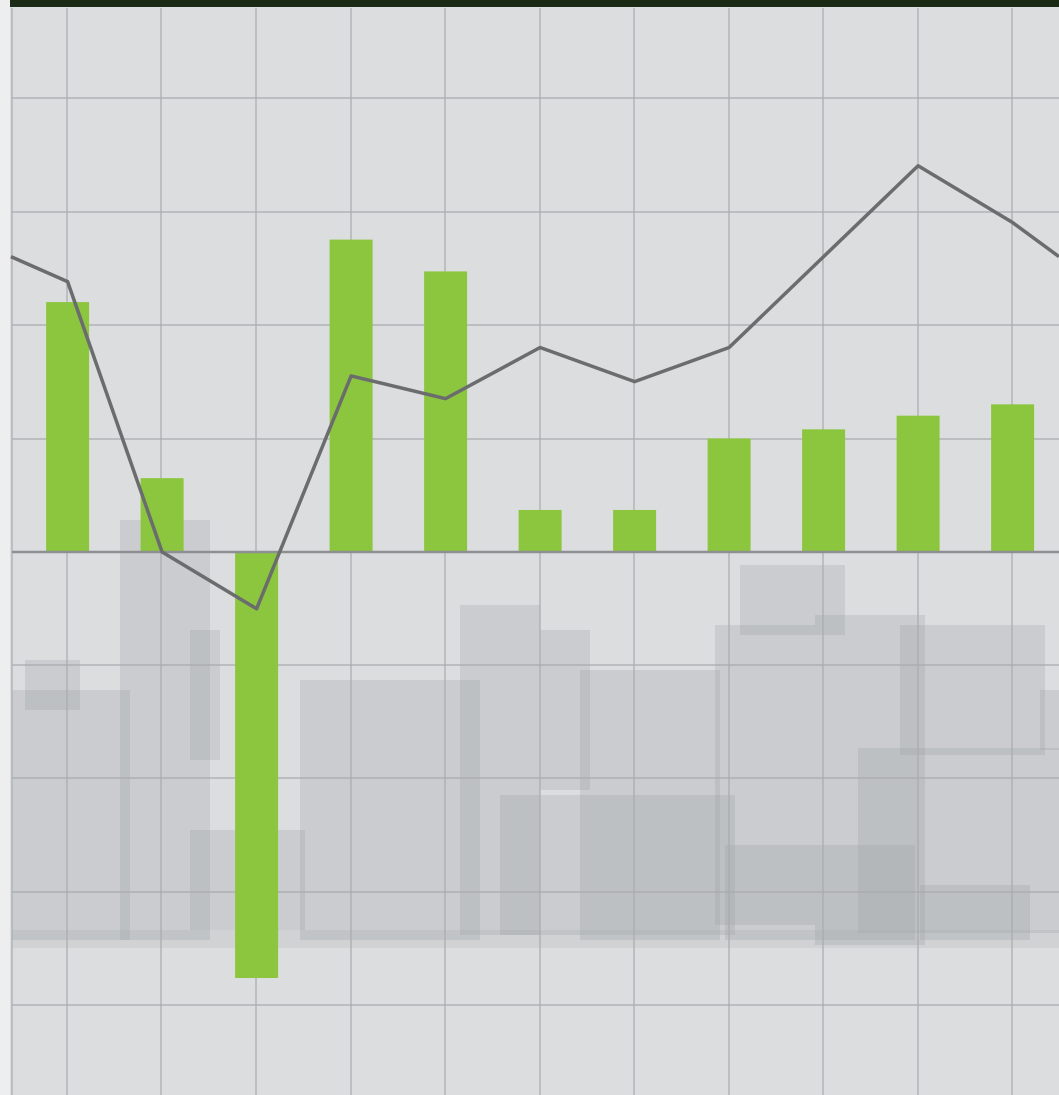 The image size is (1059, 1095). What do you see at coordinates (535, 939) in the screenshot?
I see `skyline-ground` at bounding box center [535, 939].